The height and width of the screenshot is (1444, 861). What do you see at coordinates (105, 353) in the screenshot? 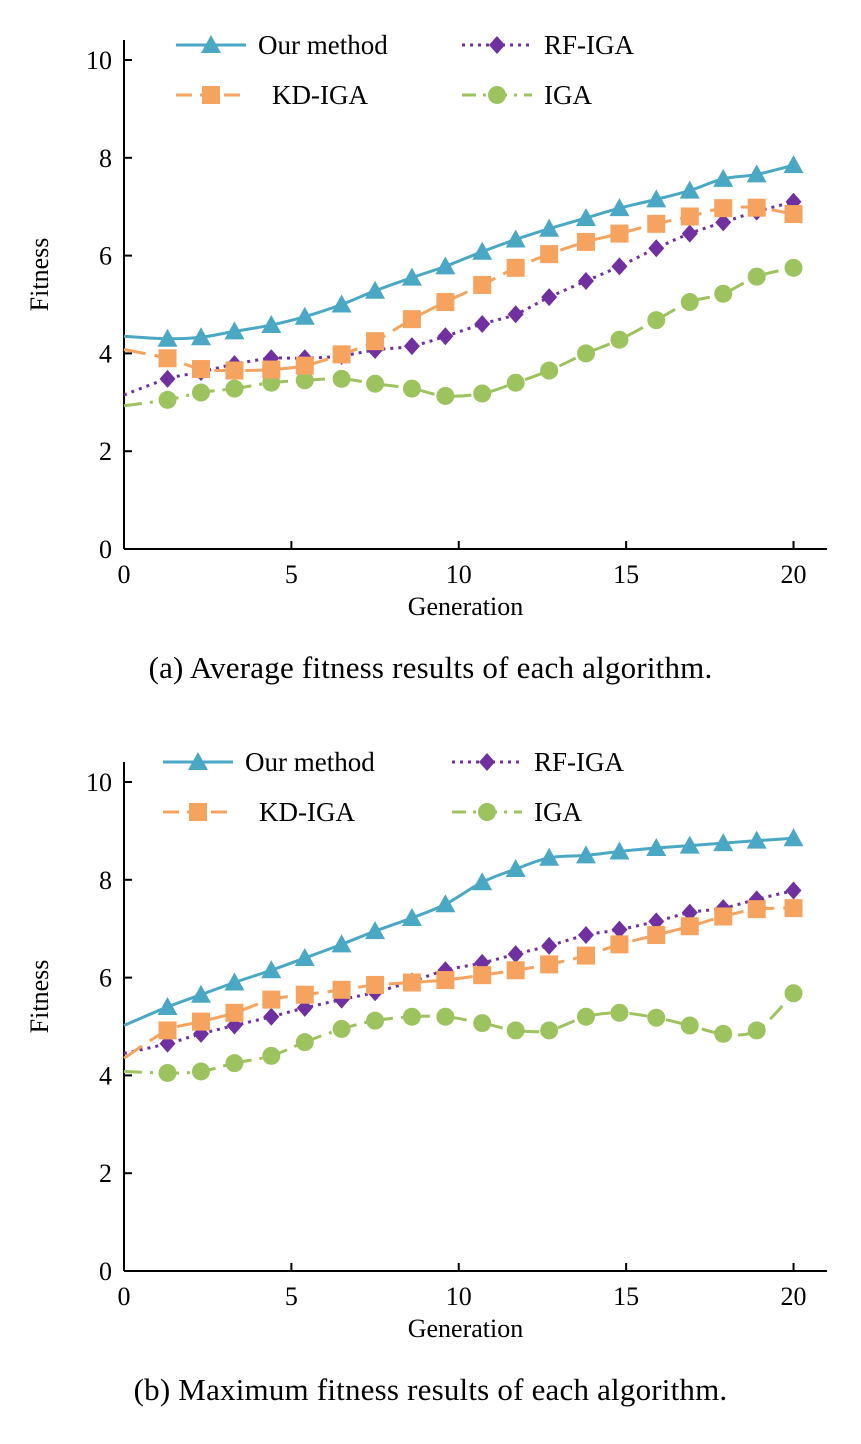
I see `y-tick-label-a: 4` at bounding box center [105, 353].